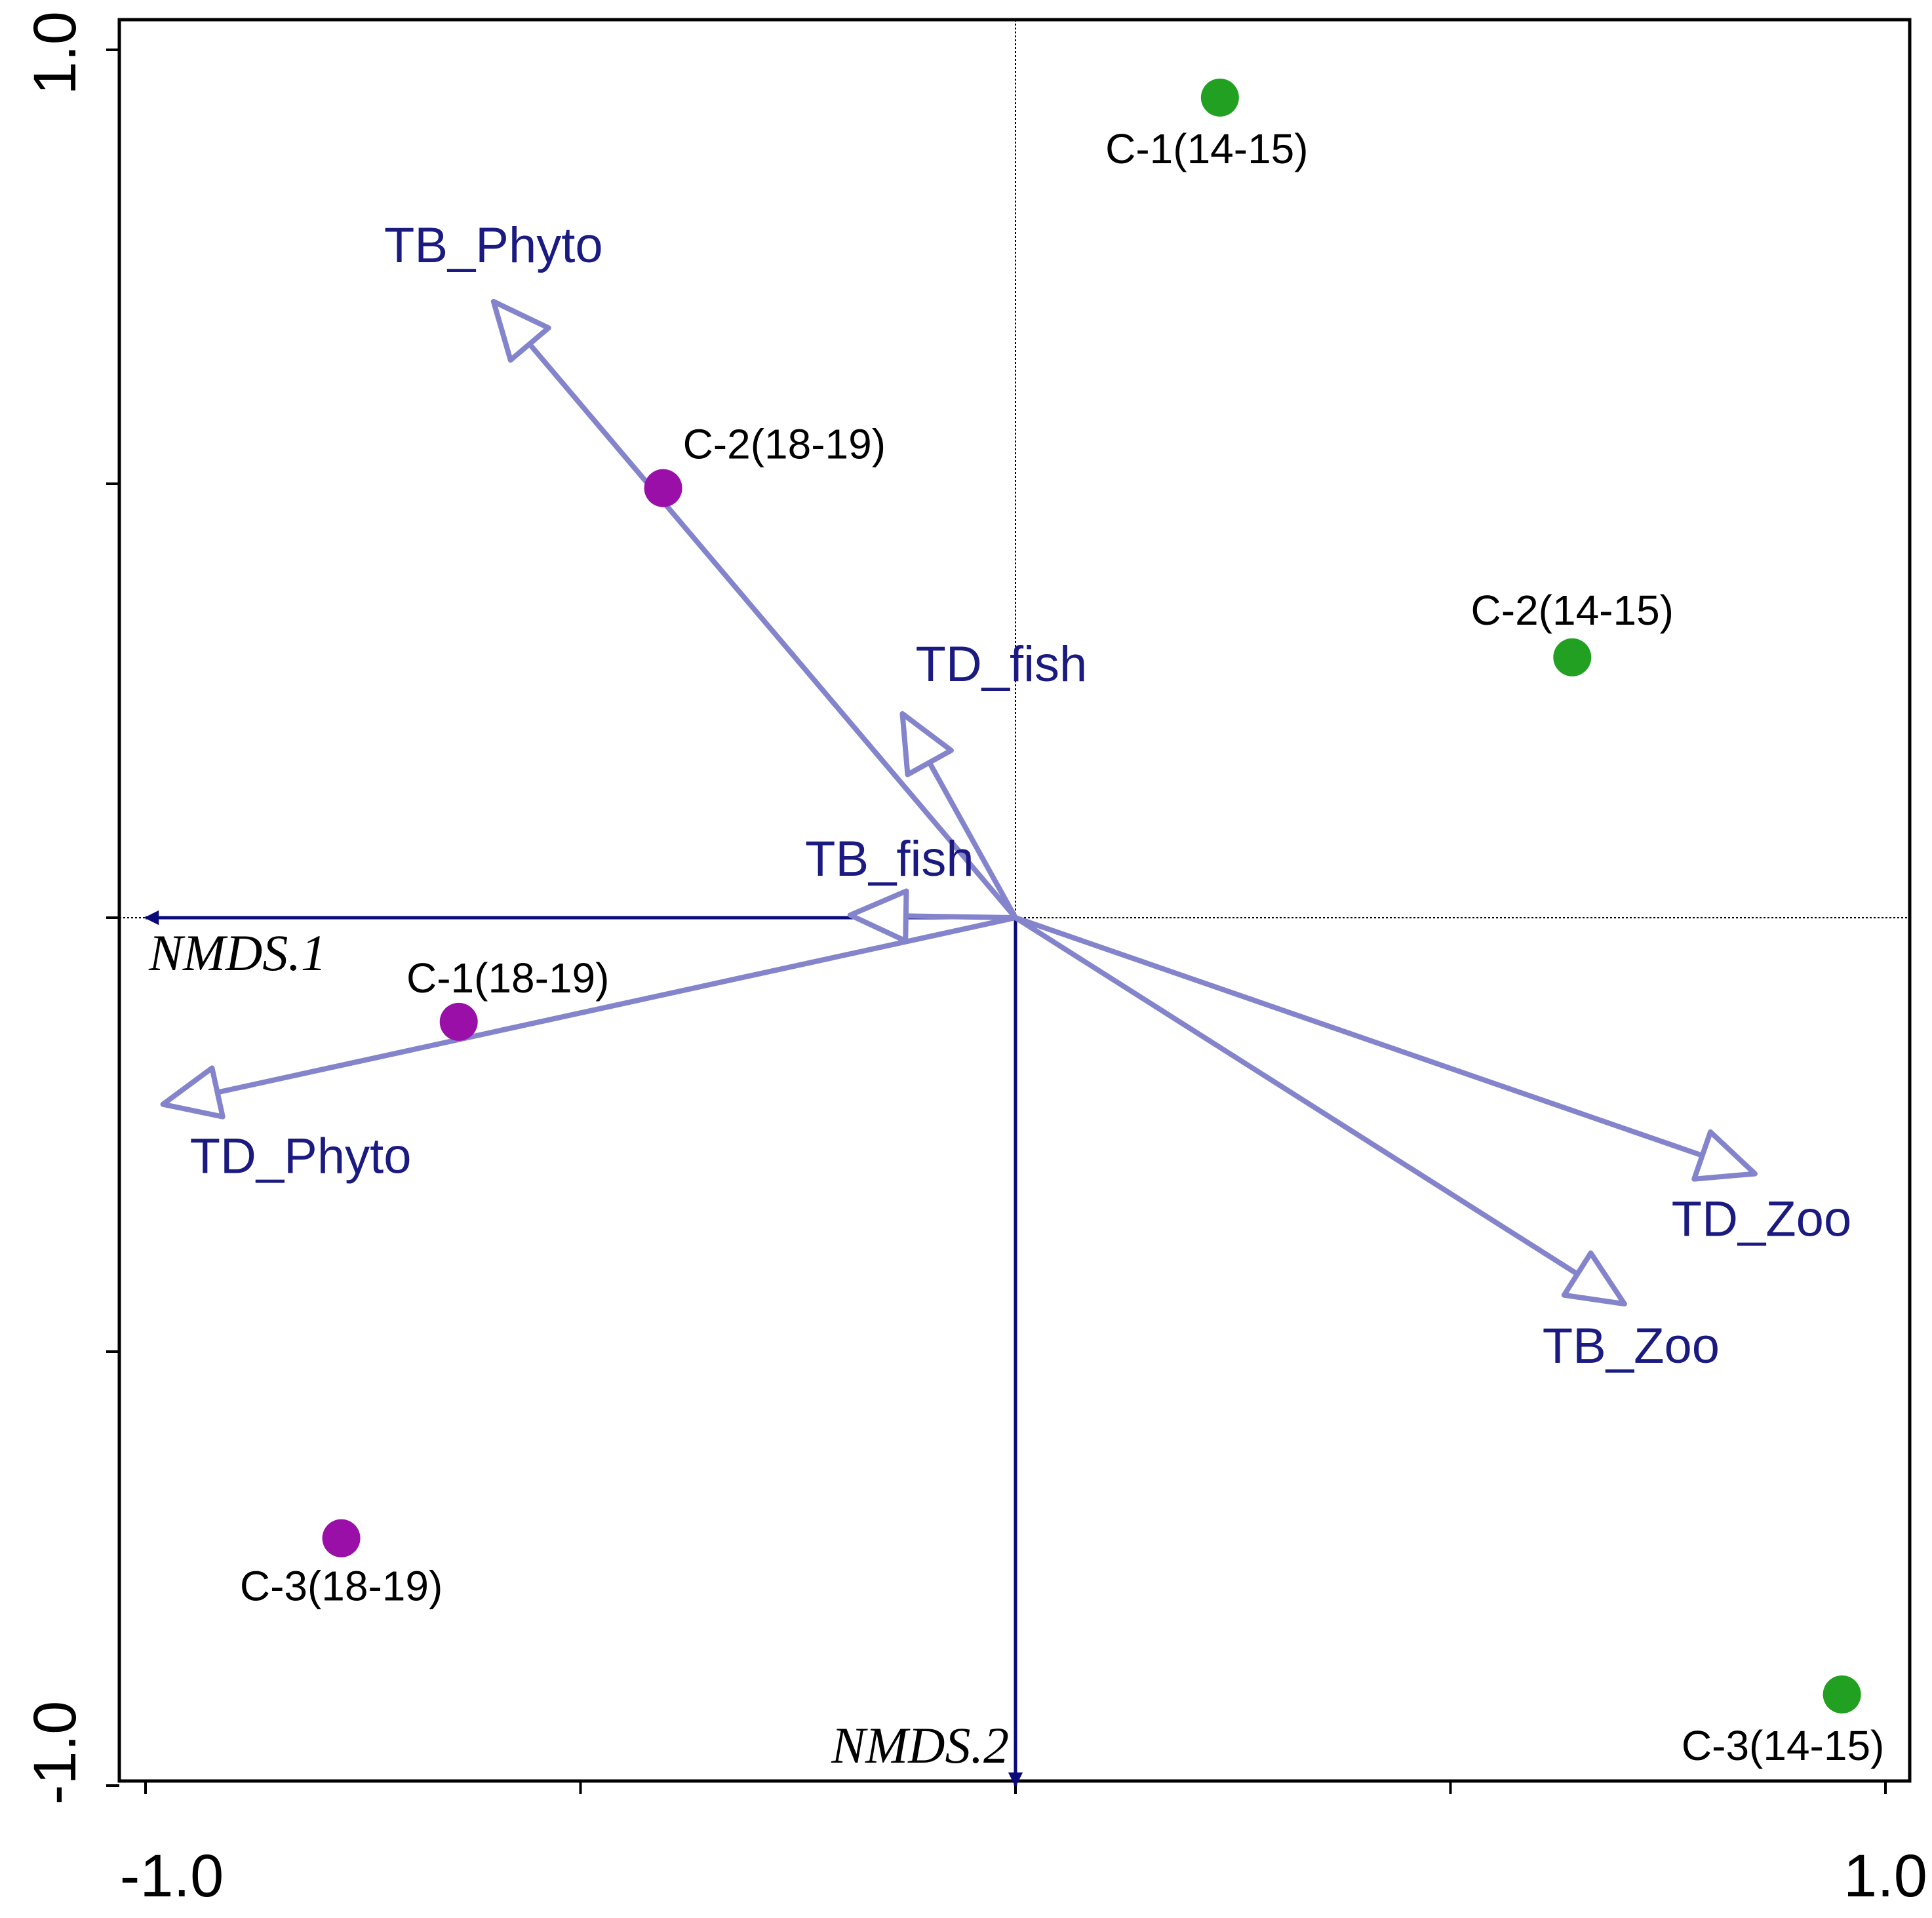  What do you see at coordinates (1885, 1876) in the screenshot?
I see `x-tick-label-max: 1.0` at bounding box center [1885, 1876].